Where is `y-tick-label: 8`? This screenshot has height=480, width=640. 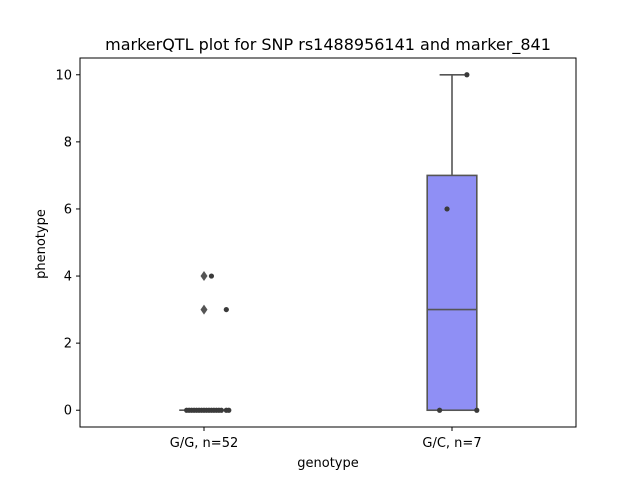 y-tick-label: 8 is located at coordinates (68, 142).